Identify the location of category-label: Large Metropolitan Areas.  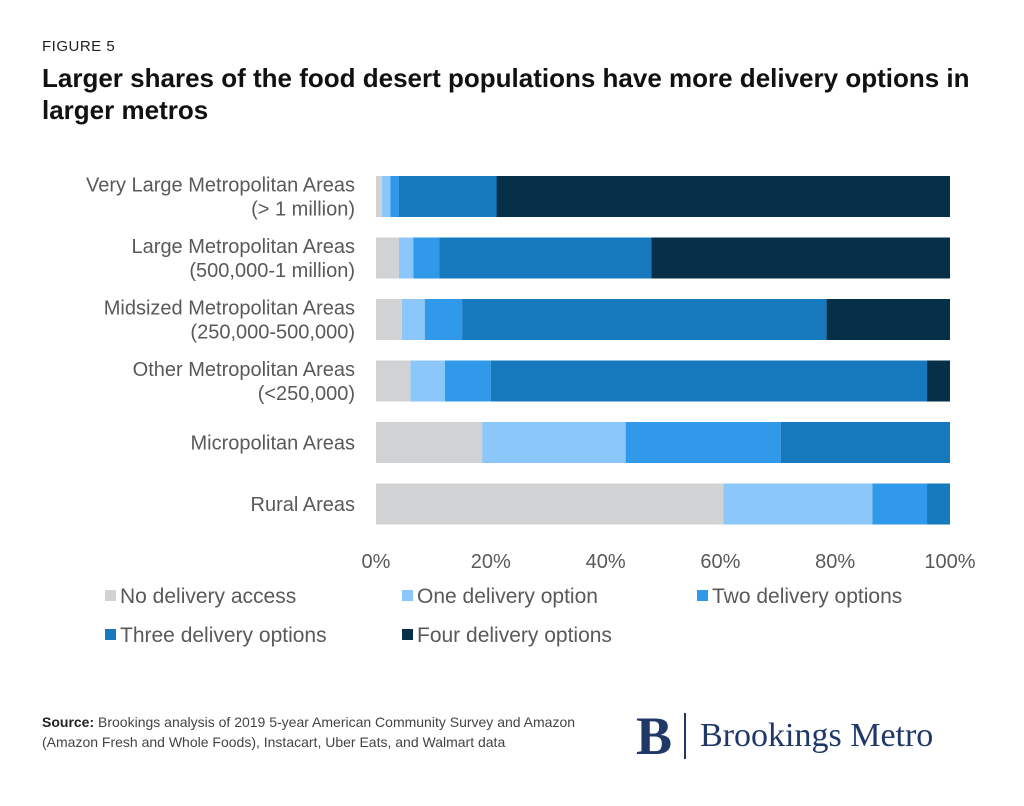
(243, 247).